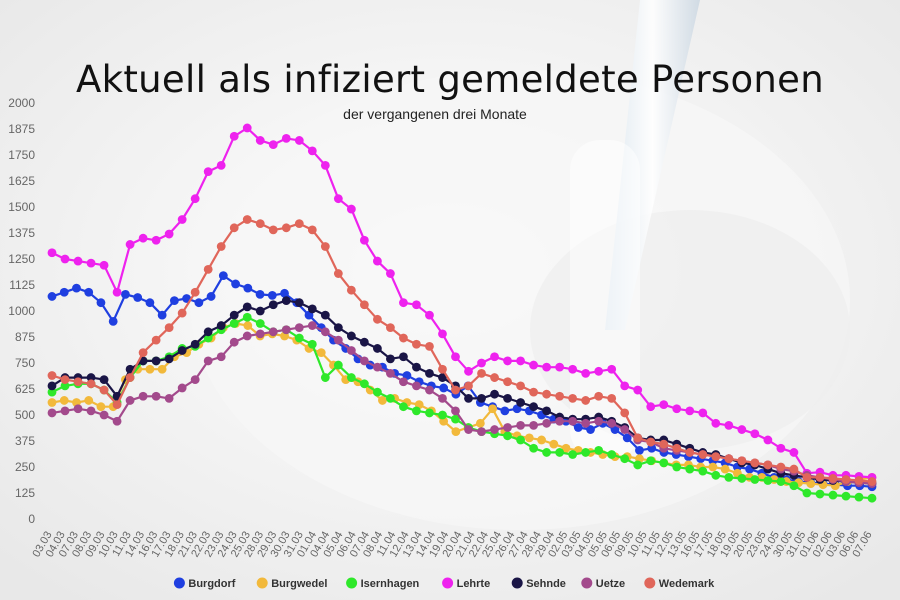 This screenshot has width=900, height=600. Describe the element at coordinates (204, 584) in the screenshot. I see `legend-item-burgdorf: Burgdorf` at that location.